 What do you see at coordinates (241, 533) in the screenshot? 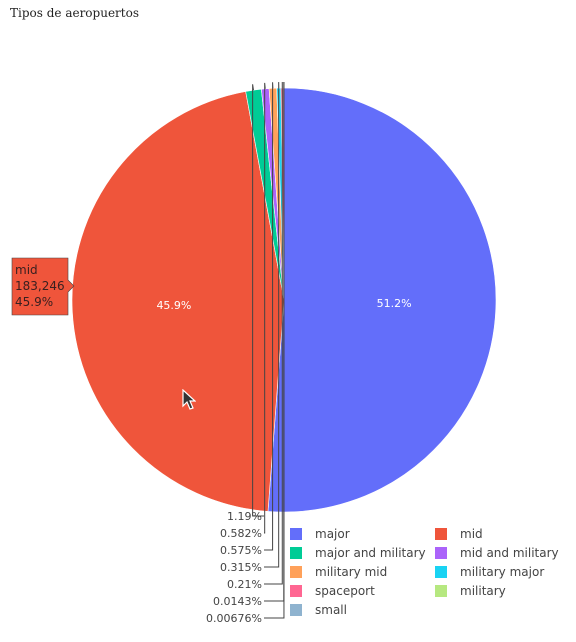
I see `outside-label-mid-and-military: 0.582%` at bounding box center [241, 533].